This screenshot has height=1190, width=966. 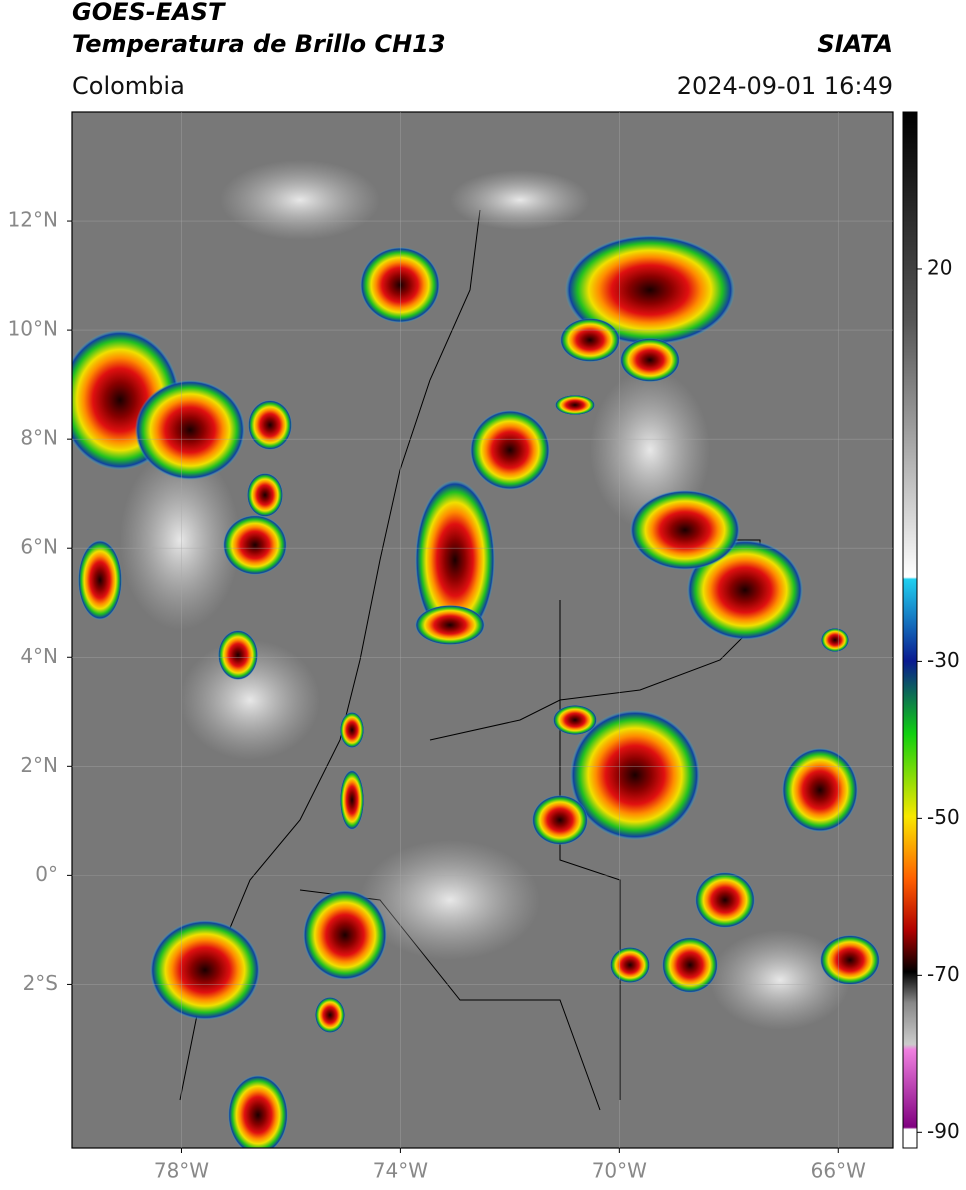 I want to click on source: SIATA, so click(x=855, y=44).